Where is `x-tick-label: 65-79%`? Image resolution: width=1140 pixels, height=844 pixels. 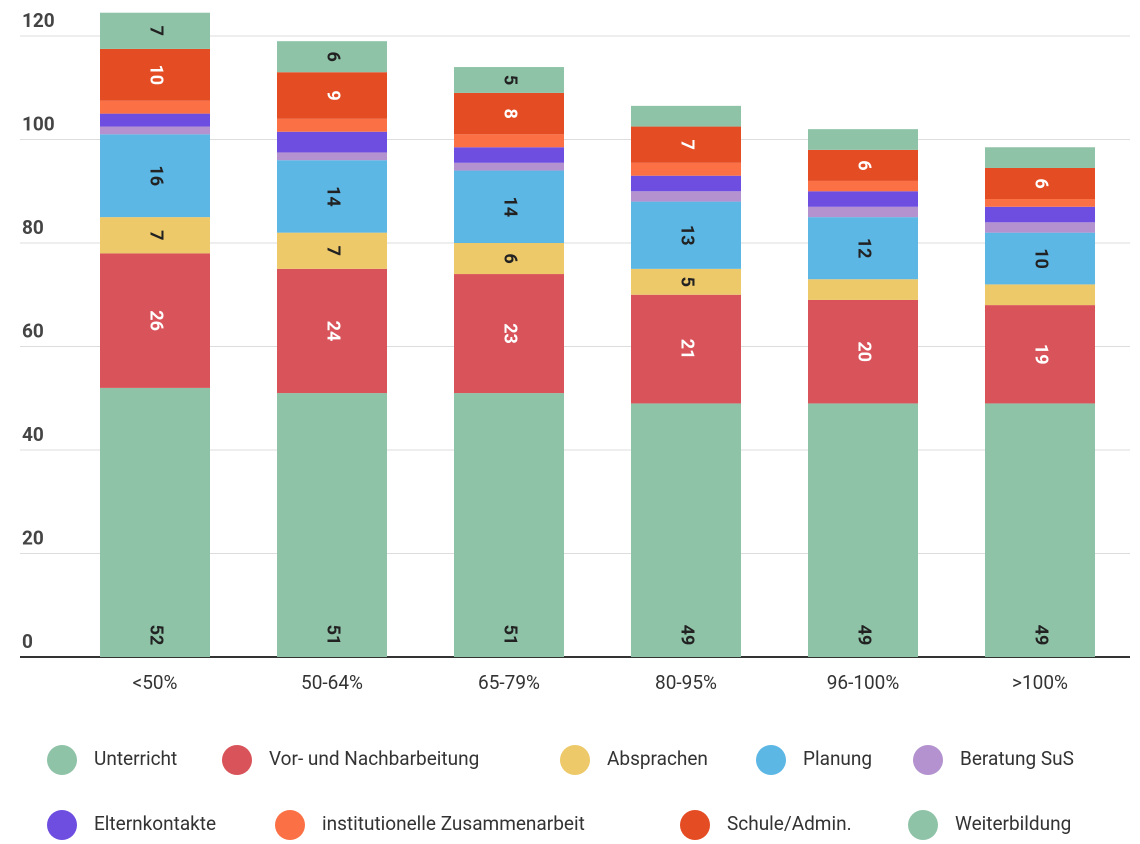 x-tick-label: 65-79% is located at coordinates (509, 682).